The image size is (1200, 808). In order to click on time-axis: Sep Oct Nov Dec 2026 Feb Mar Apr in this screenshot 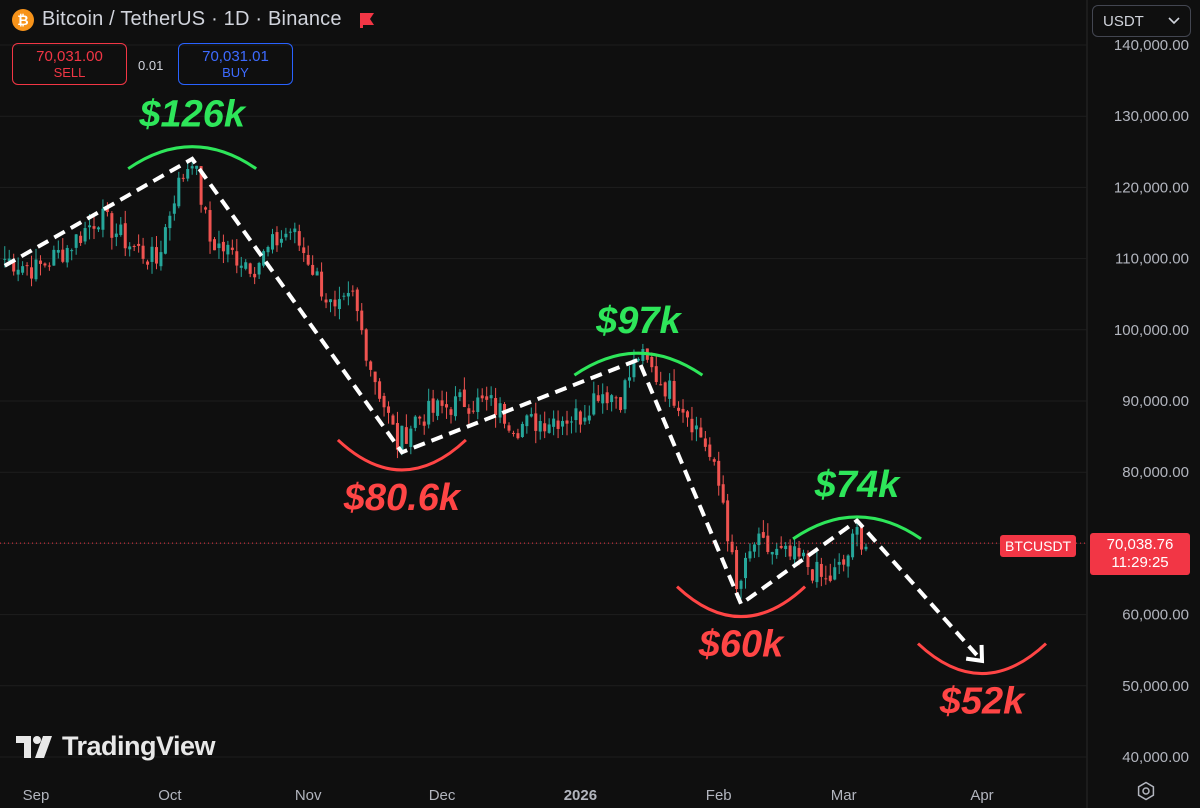, I will do `click(508, 795)`.